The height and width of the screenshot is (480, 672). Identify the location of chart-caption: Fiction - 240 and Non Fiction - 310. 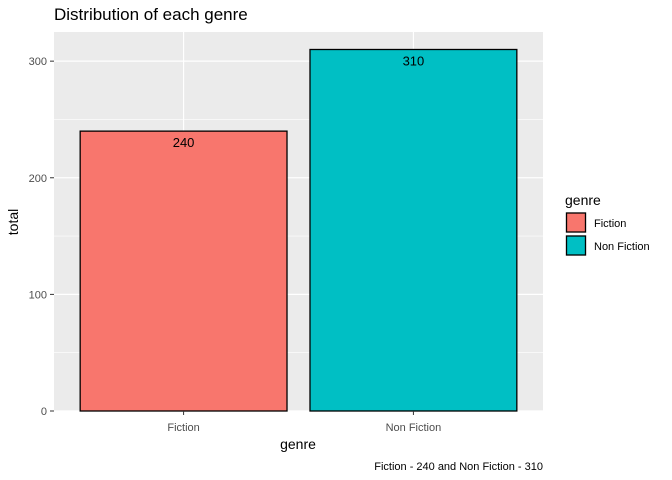
(458, 467).